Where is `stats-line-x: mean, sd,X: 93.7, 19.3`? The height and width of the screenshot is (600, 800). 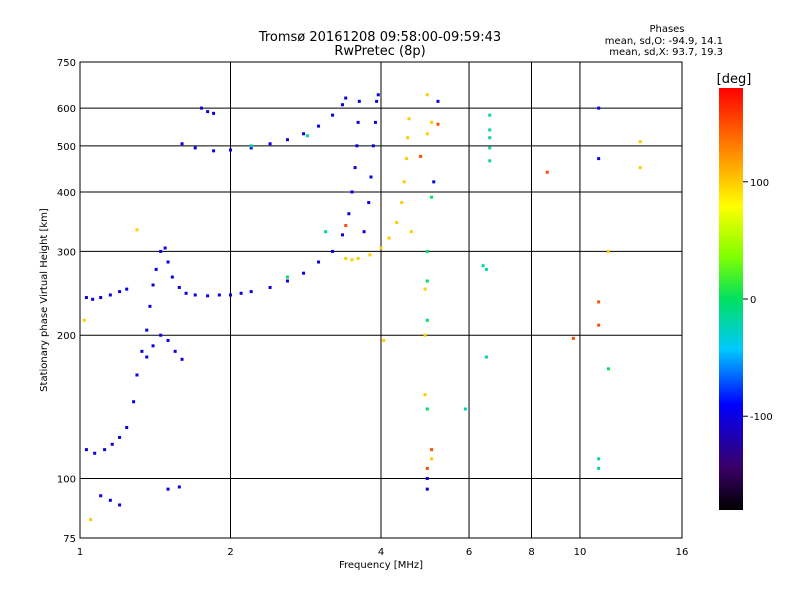 stats-line-x: mean, sd,X: 93.7, 19.3 is located at coordinates (666, 52).